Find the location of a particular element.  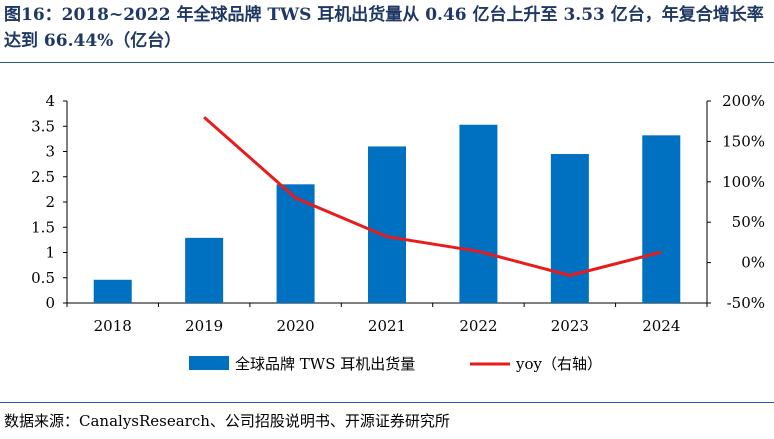

left-axis-tick-label: 4 is located at coordinates (50, 101).